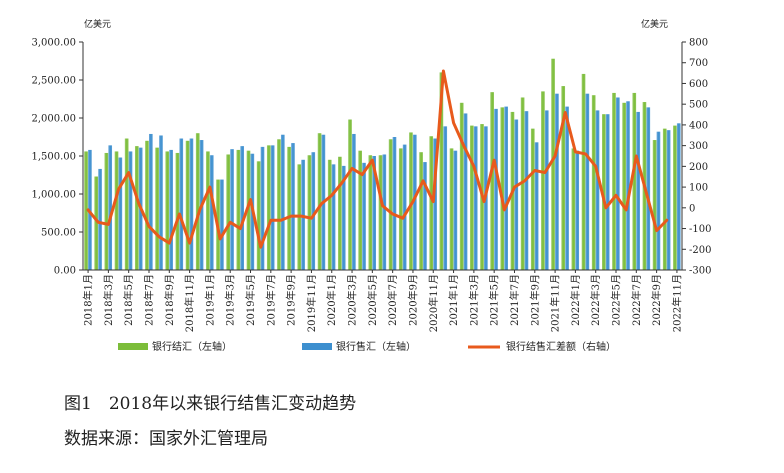 Image resolution: width=784 pixels, height=473 pixels. I want to click on x-tick-label: 2019年9月, so click(291, 300).